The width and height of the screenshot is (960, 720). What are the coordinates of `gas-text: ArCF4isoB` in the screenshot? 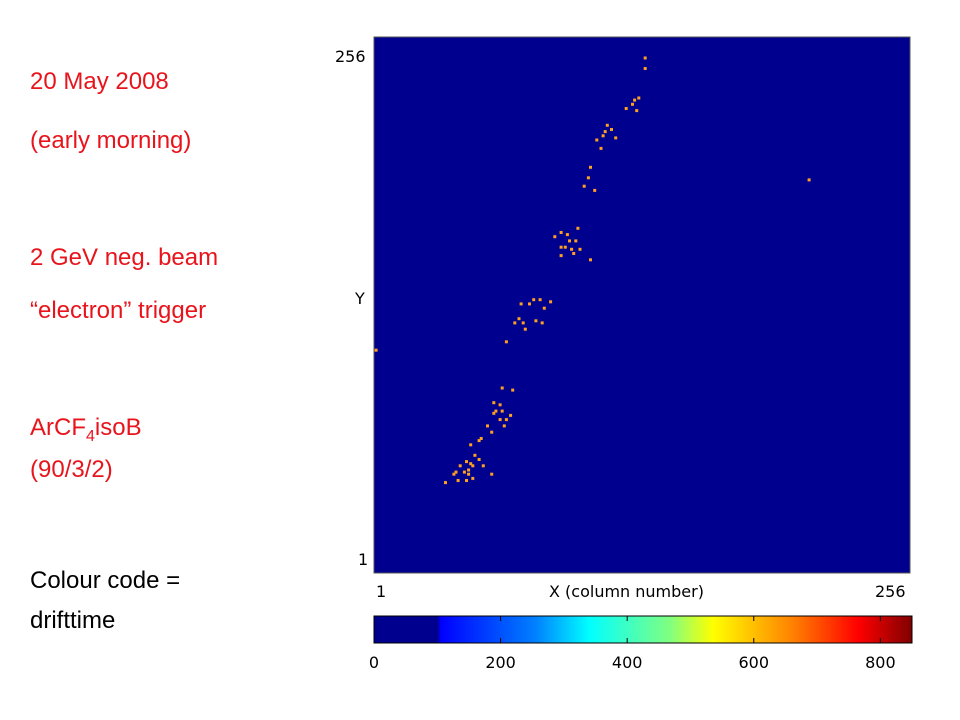 It's located at (86, 429).